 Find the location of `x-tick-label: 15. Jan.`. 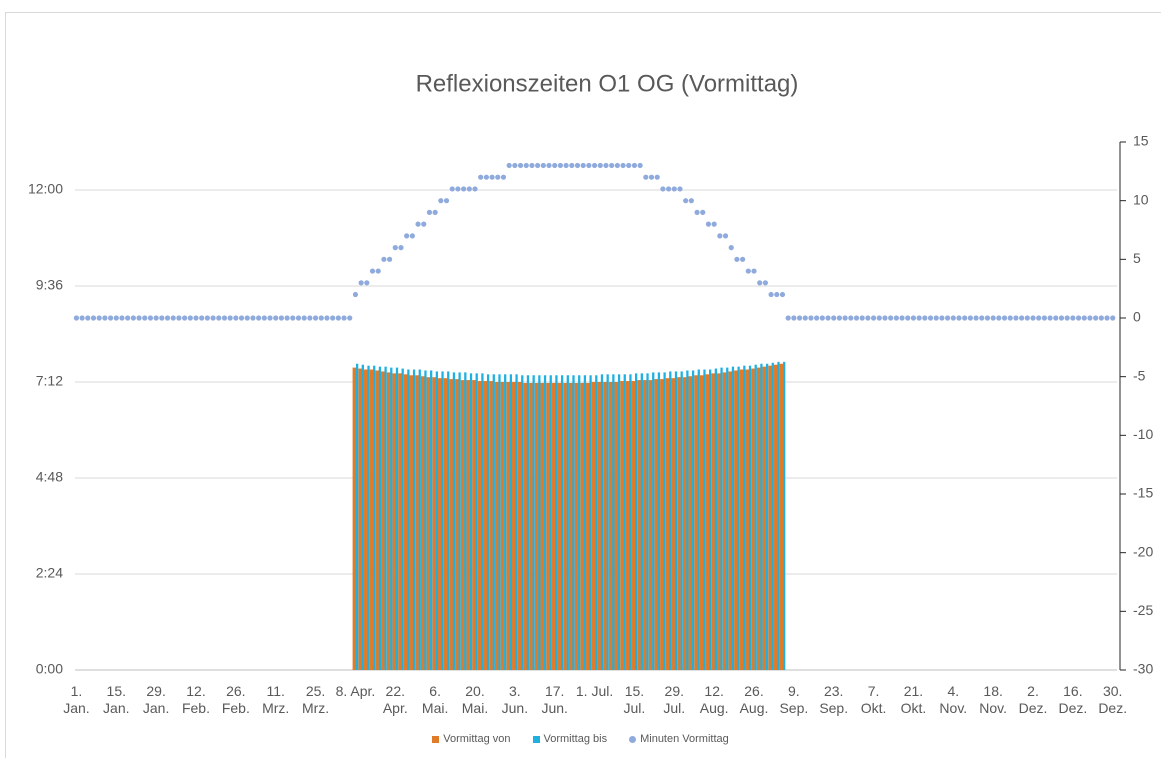

x-tick-label: 15. Jan. is located at coordinates (116, 699).